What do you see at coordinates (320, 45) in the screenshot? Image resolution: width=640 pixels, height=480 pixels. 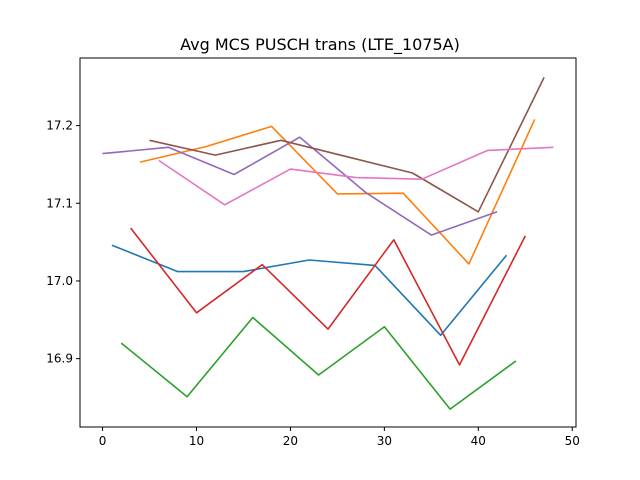 I see `chart-title: Avg MCS PUSCH trans (LTE_1075A)` at bounding box center [320, 45].